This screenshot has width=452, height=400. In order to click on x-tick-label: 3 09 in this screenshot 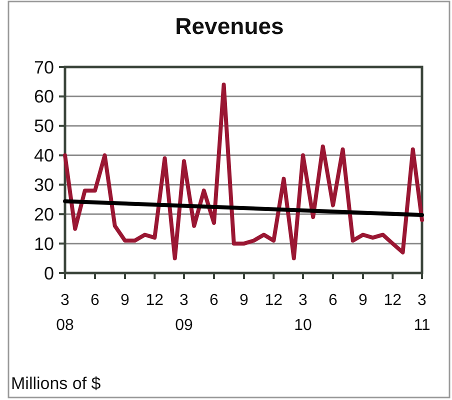, I will do `click(184, 313)`.